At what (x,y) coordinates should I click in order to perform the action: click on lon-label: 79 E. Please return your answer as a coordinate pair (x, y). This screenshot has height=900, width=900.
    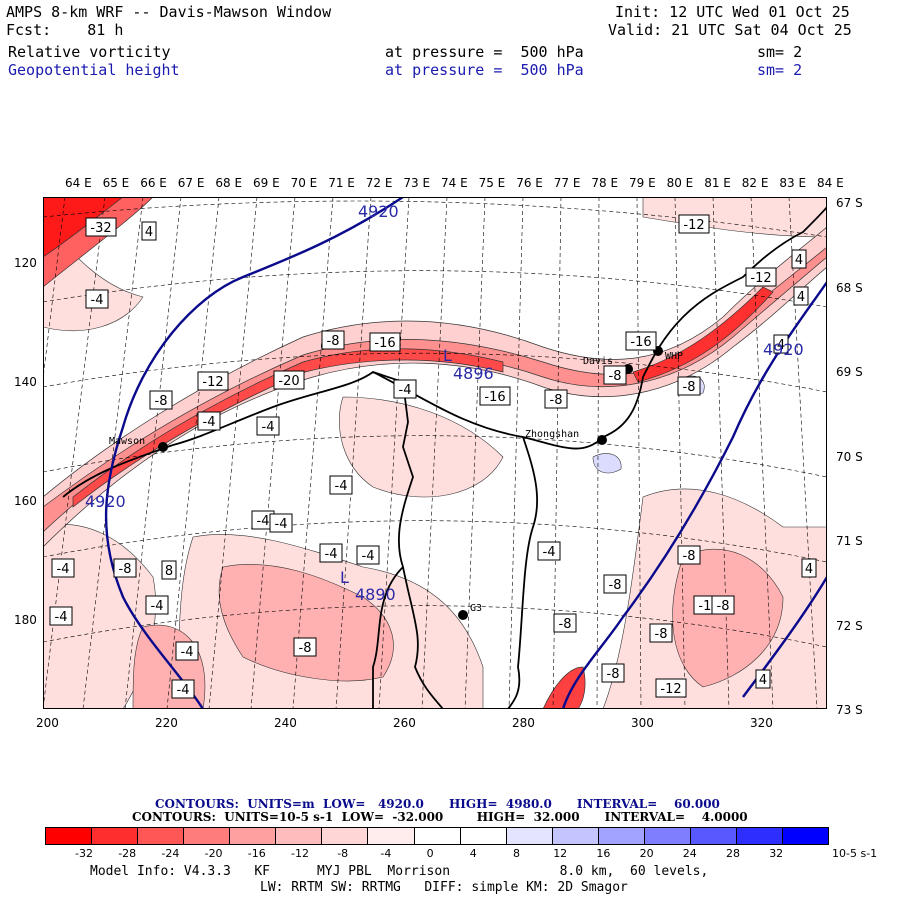
    Looking at the image, I should click on (642, 183).